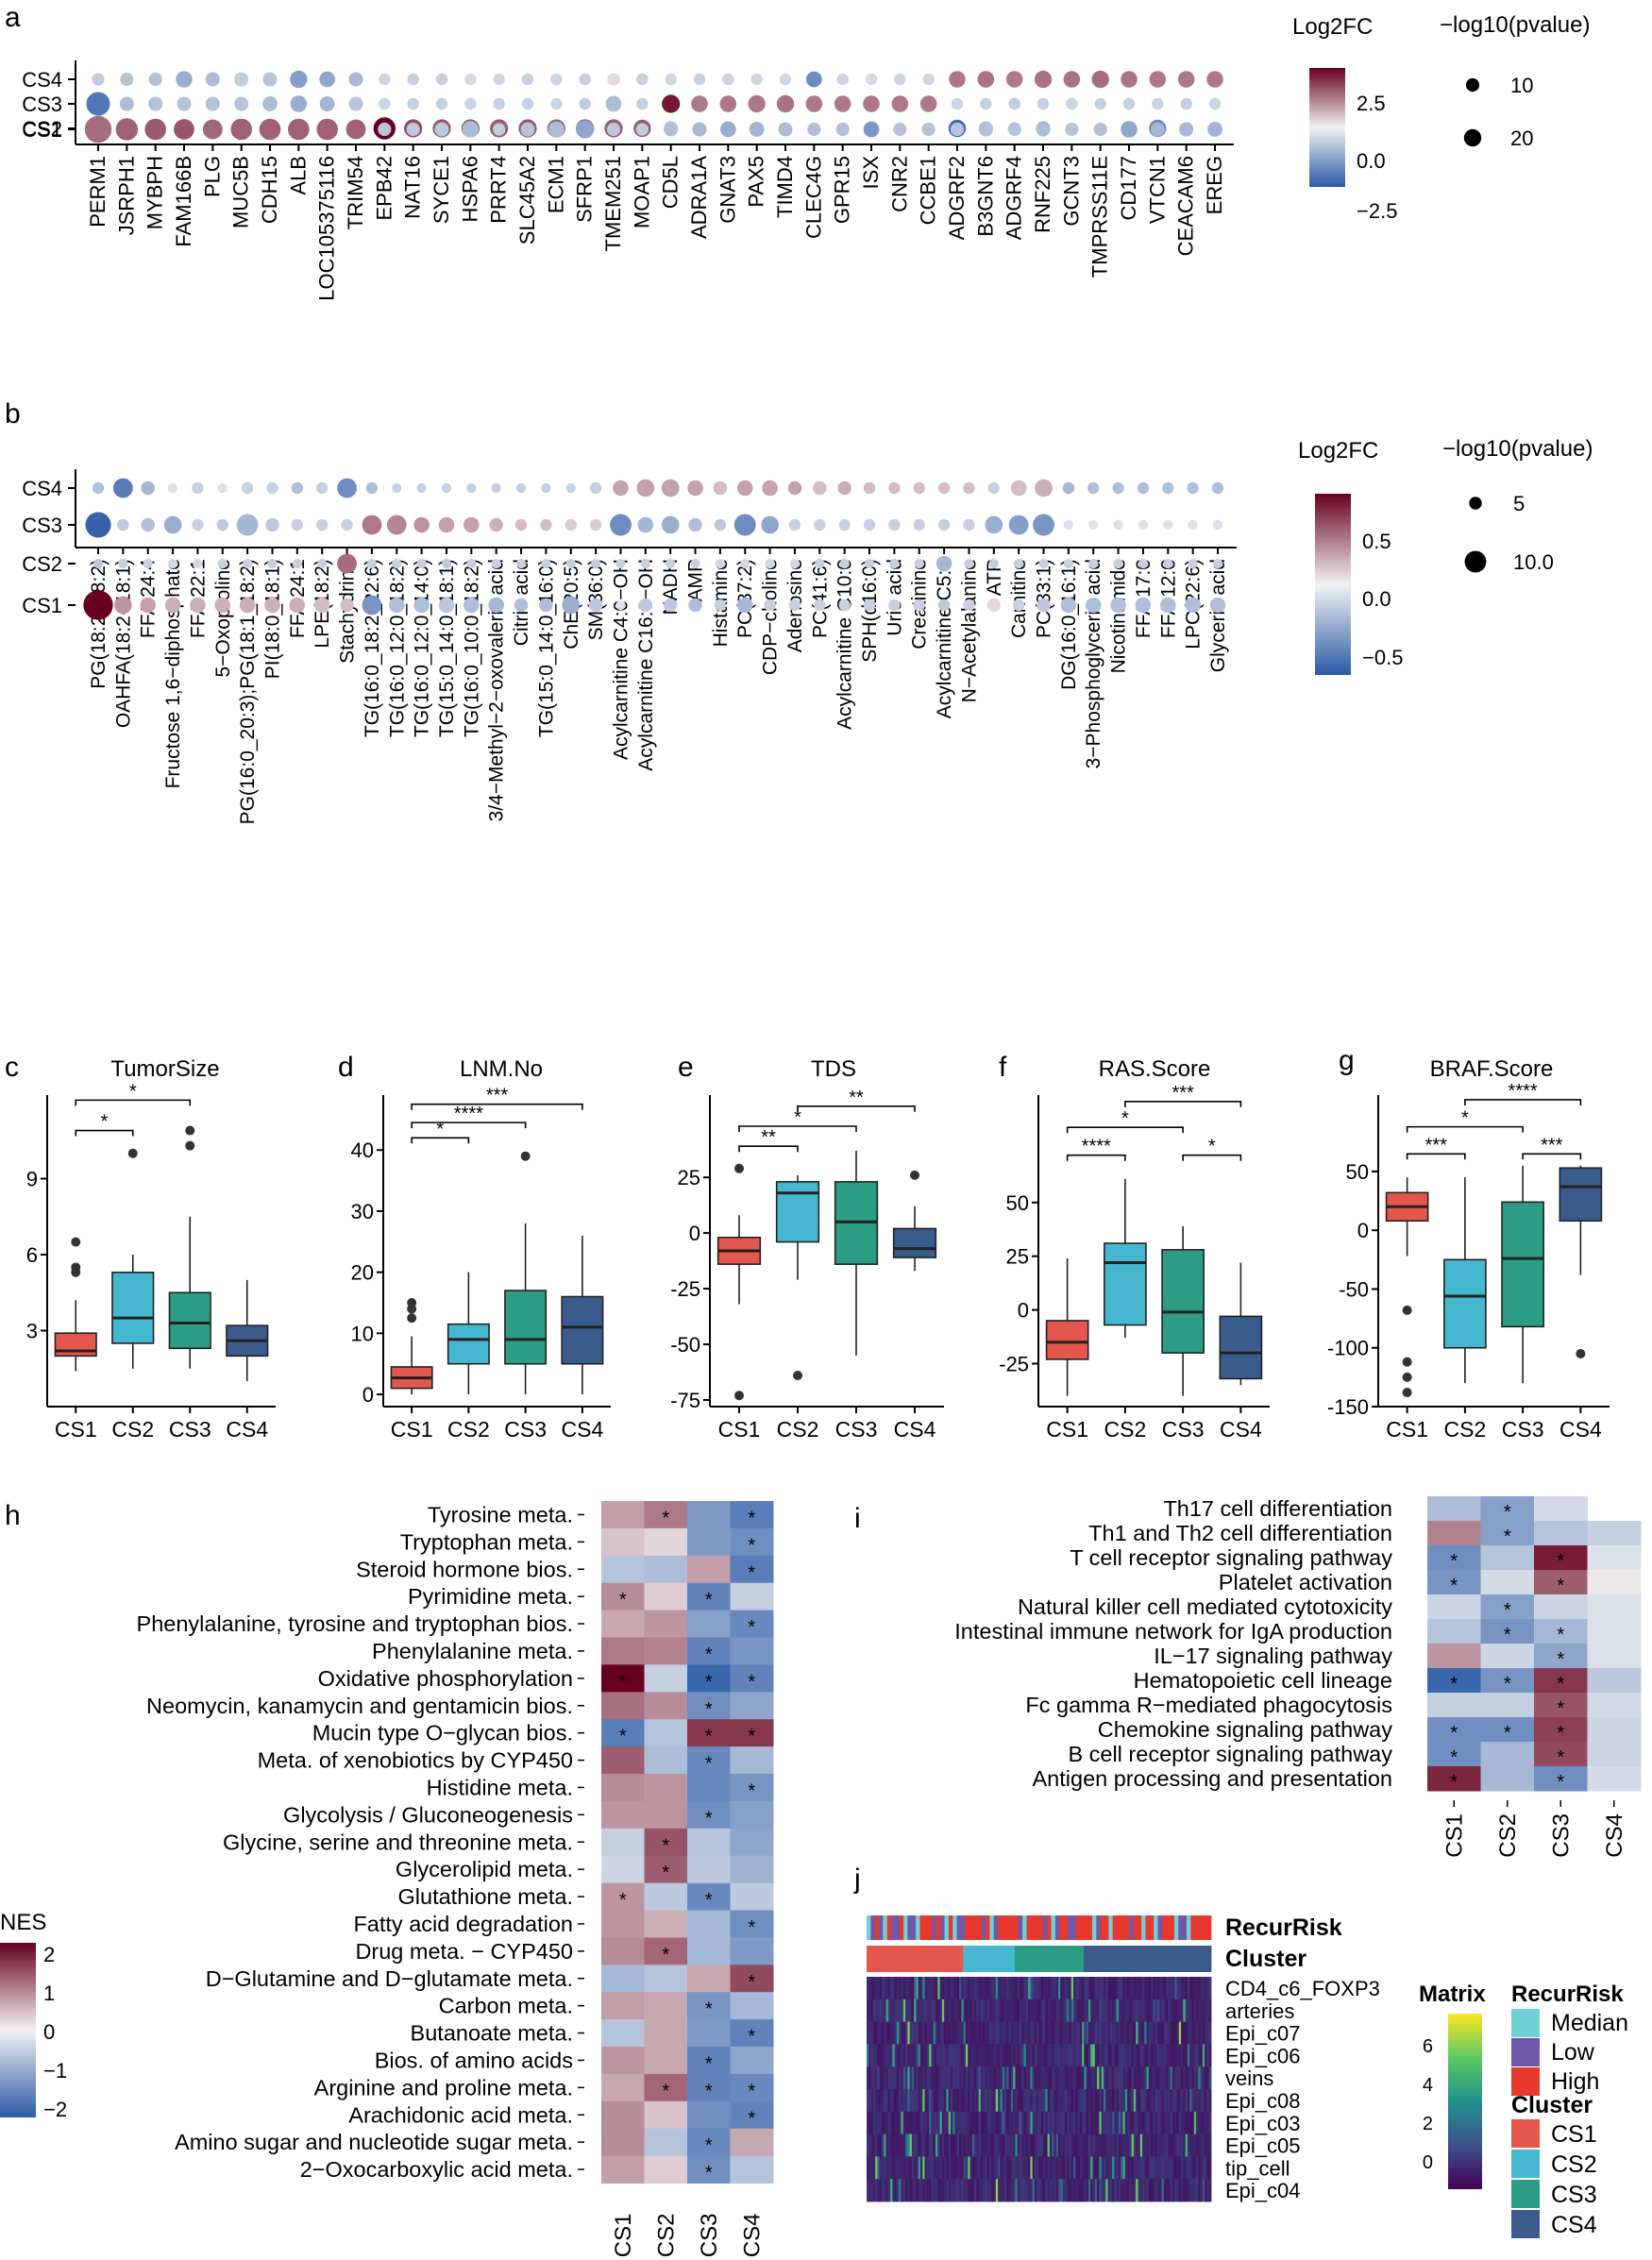 Image resolution: width=1652 pixels, height=2260 pixels. Describe the element at coordinates (1428, 2124) in the screenshot. I see `matrix-legend-tick: 2` at that location.